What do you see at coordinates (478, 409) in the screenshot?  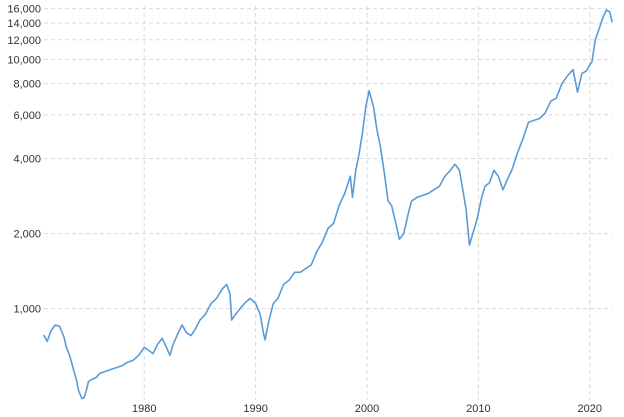 I see `x-tick-label: 2010` at bounding box center [478, 409].